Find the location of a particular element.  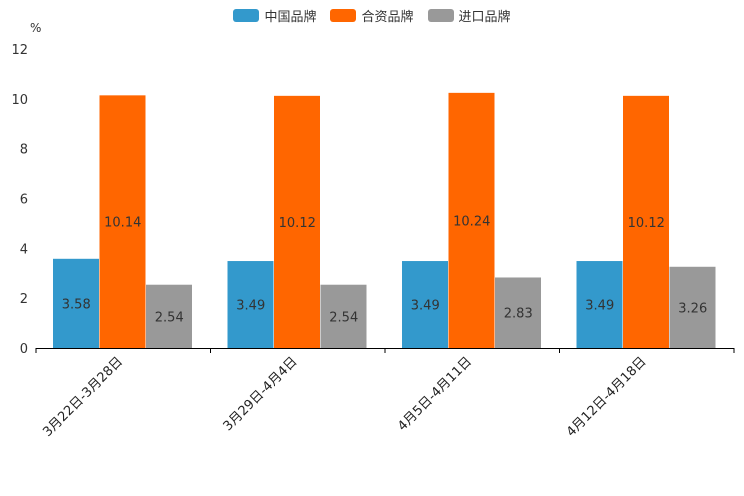

bar-value-label: 10.24 is located at coordinates (471, 221).